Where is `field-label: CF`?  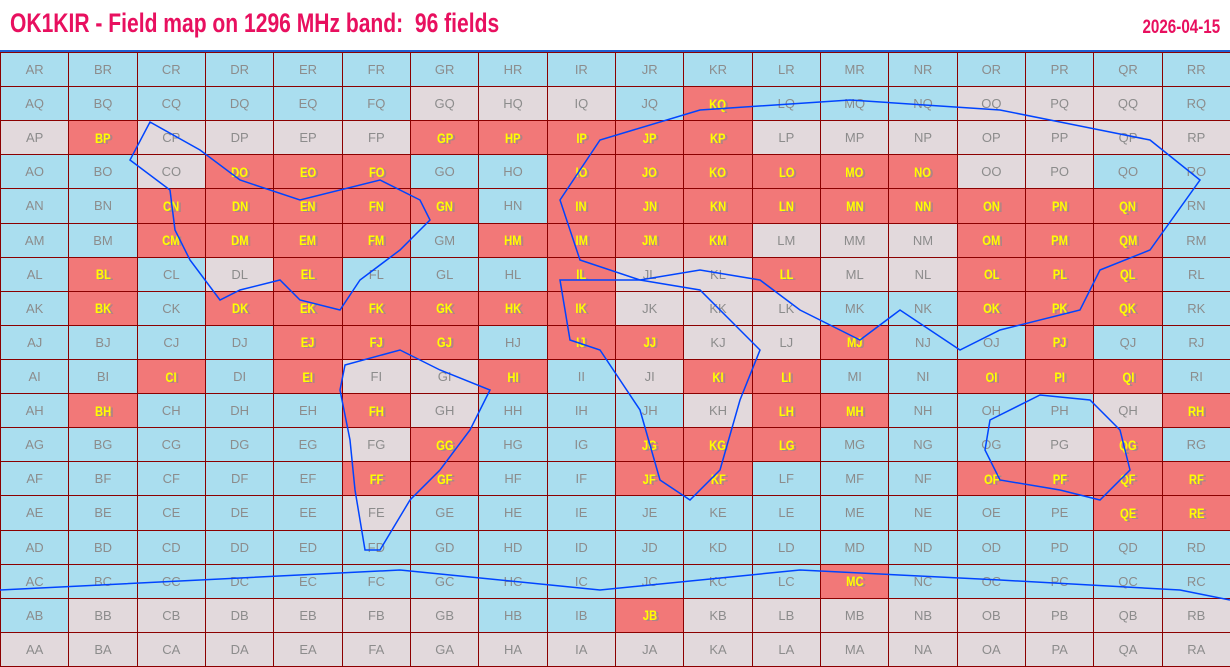
field-label: CF is located at coordinates (171, 479).